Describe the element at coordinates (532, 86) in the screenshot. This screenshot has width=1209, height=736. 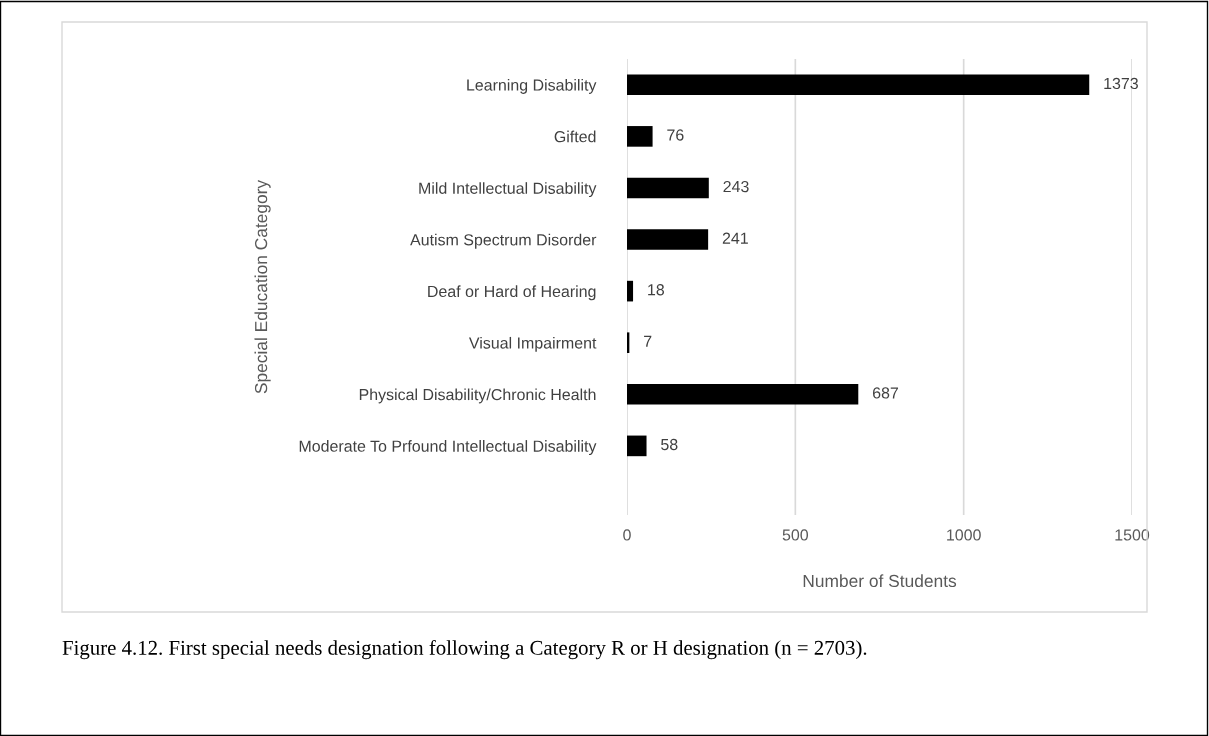
I see `y-tick-label: Learning Disability` at that location.